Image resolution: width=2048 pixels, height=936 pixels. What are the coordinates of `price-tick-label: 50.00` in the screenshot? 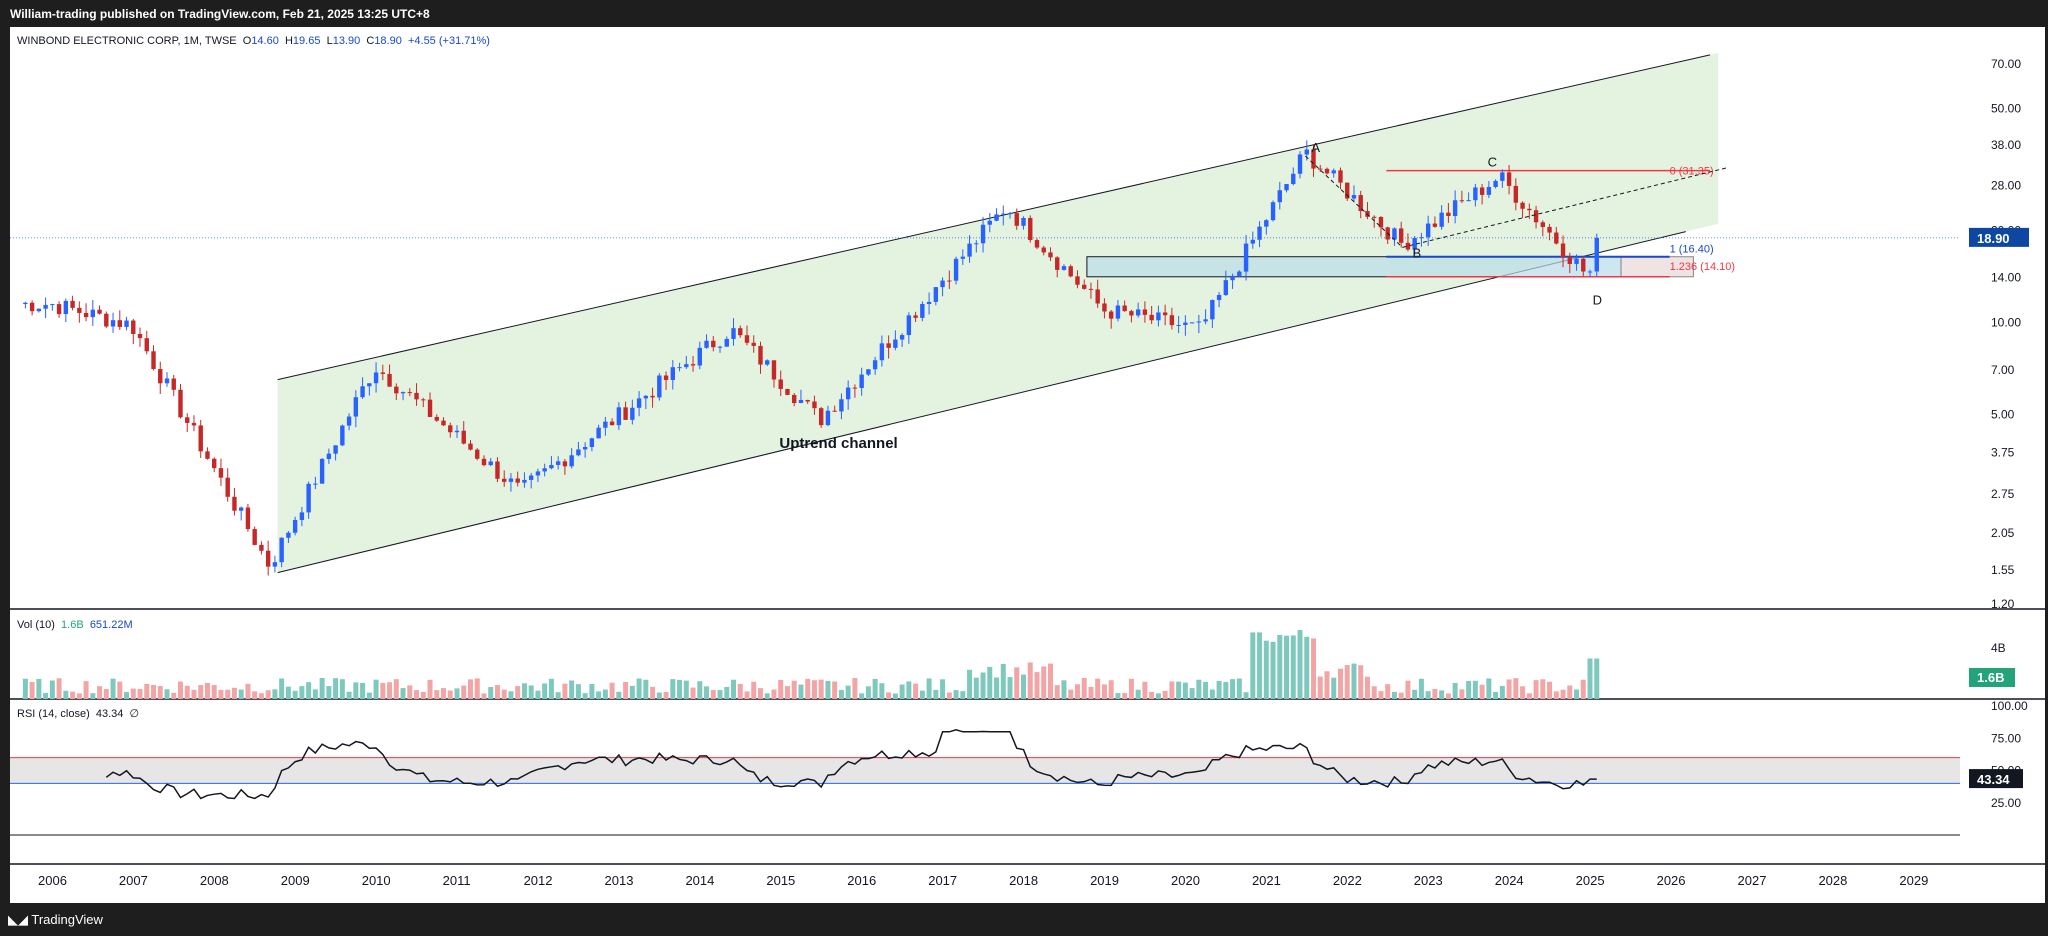 It's located at (2006, 109).